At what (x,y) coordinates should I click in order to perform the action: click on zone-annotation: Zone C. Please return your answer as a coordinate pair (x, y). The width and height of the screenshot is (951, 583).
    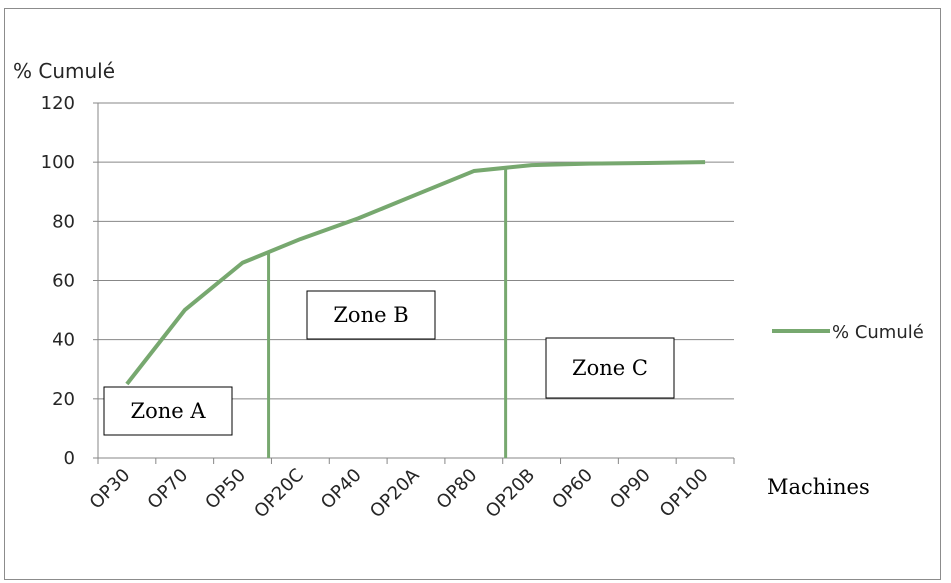
    Looking at the image, I should click on (610, 368).